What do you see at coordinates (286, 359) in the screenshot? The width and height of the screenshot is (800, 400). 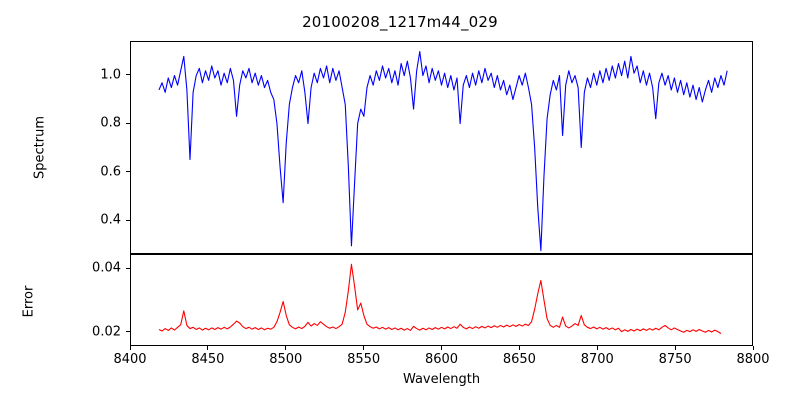 I see `x-tick-label: 8500` at bounding box center [286, 359].